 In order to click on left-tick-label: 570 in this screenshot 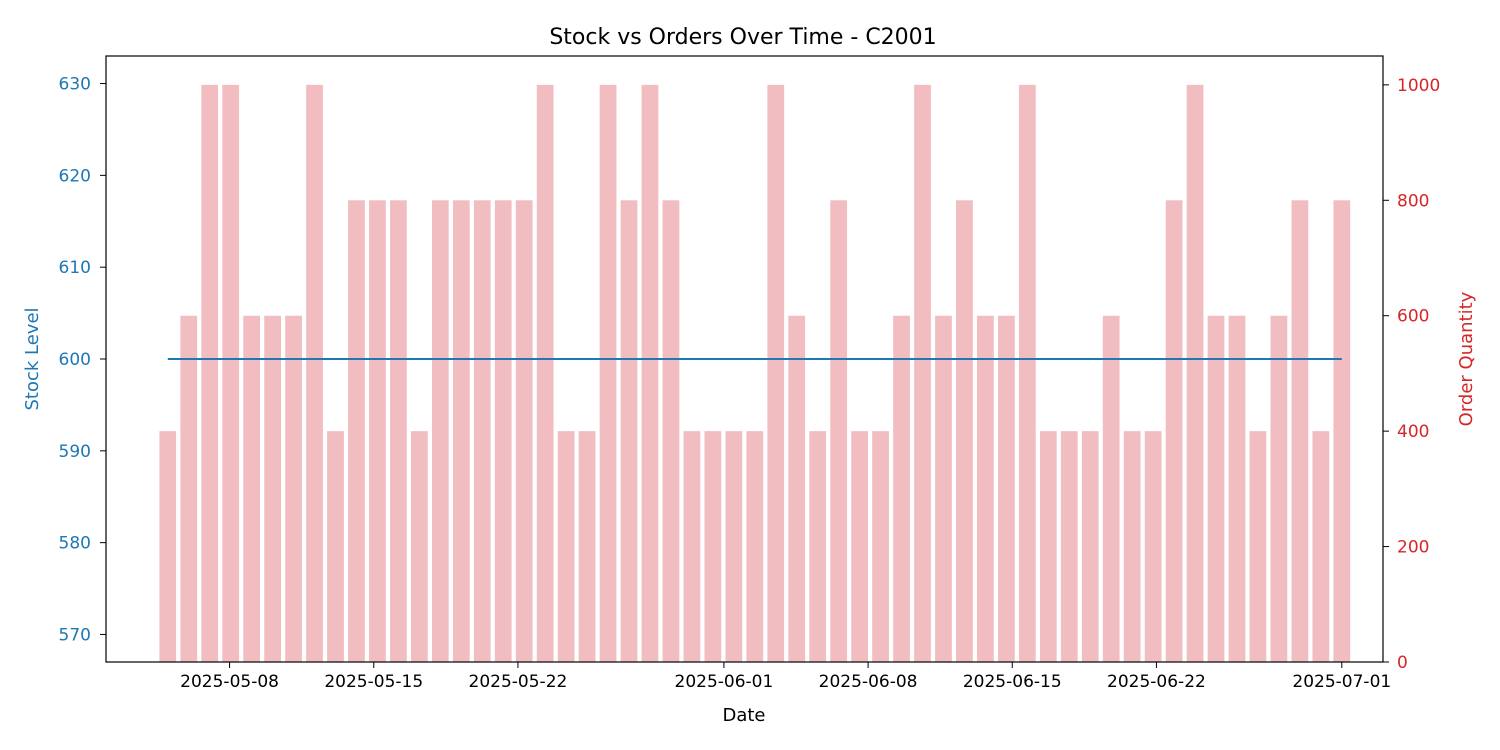, I will do `click(75, 635)`.